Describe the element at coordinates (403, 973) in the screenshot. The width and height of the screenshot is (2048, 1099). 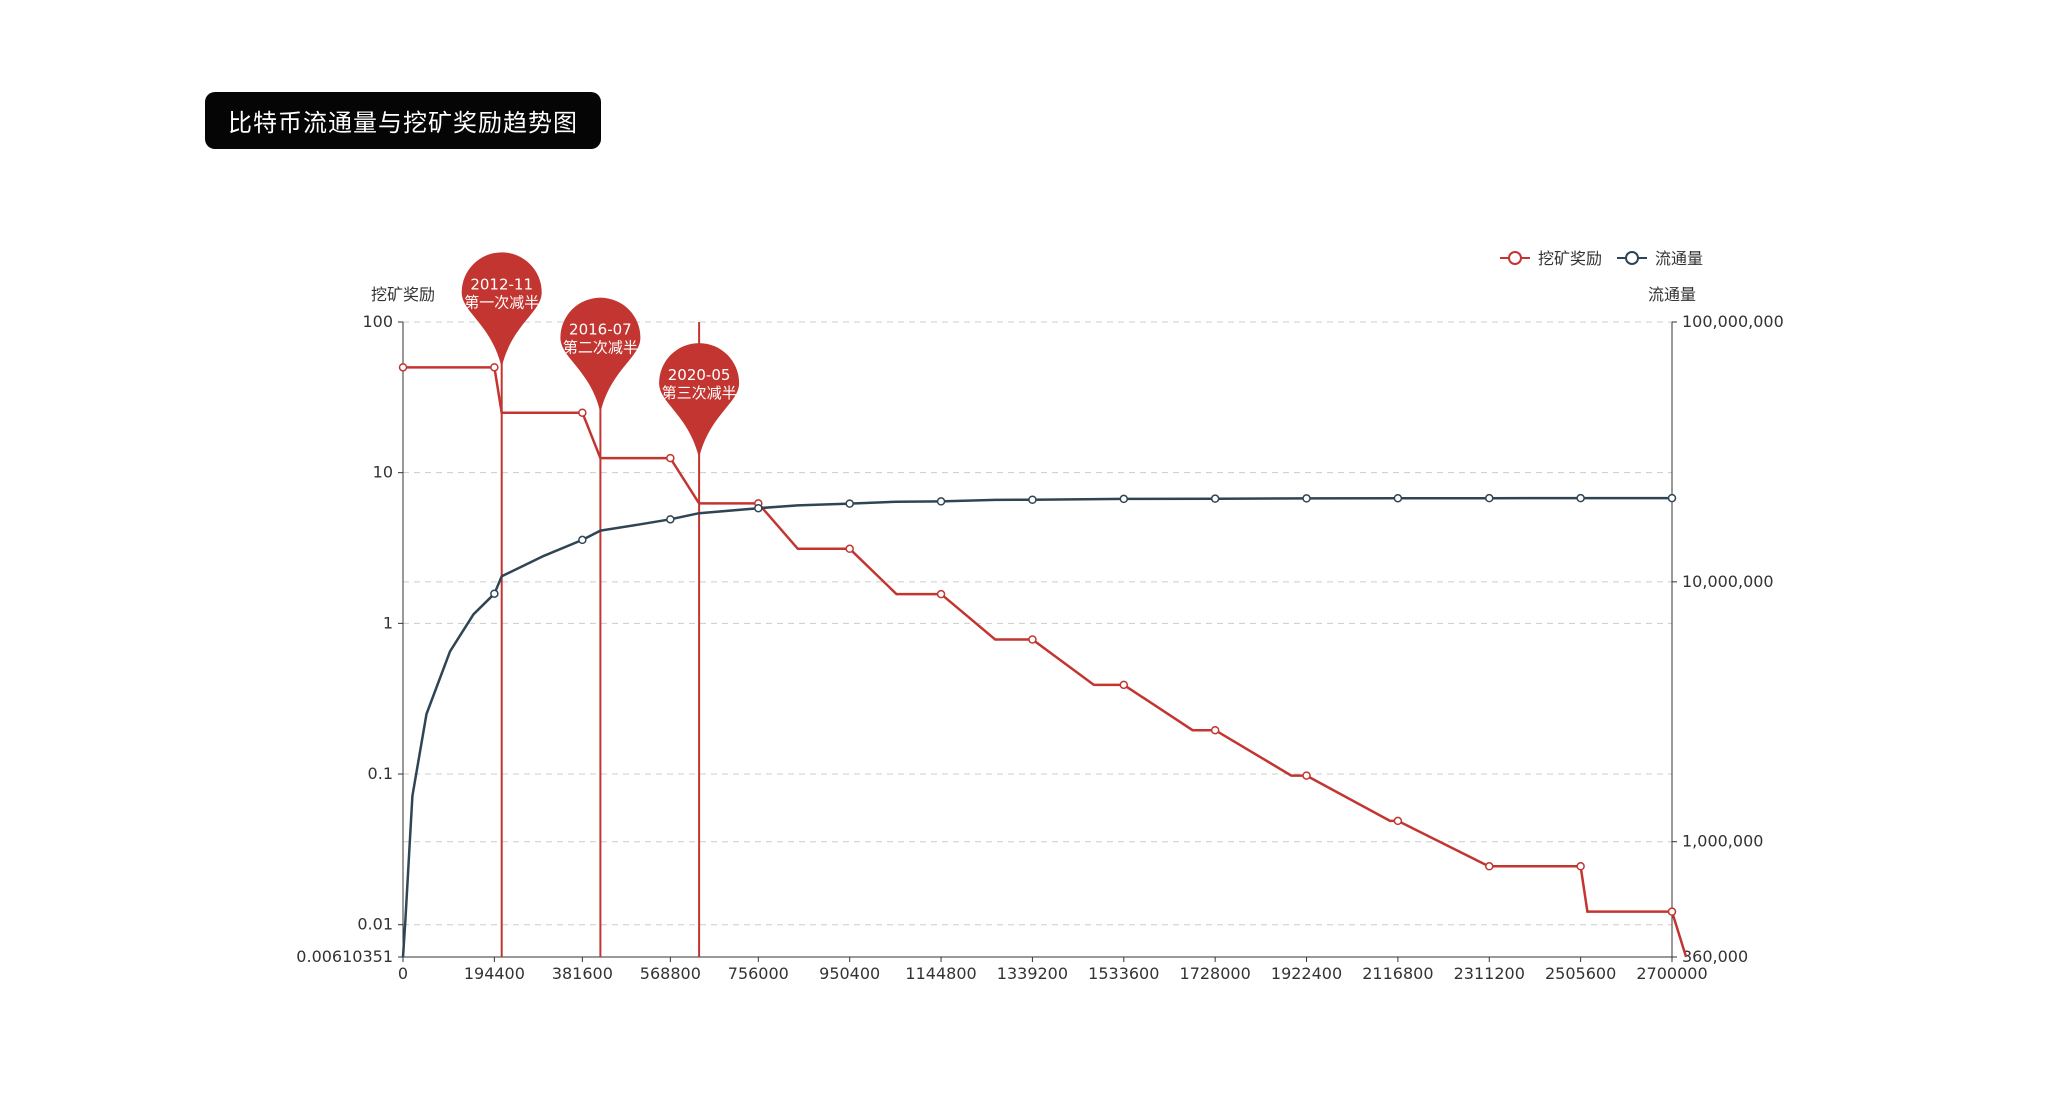
I see `x-tick-label: 0` at that location.